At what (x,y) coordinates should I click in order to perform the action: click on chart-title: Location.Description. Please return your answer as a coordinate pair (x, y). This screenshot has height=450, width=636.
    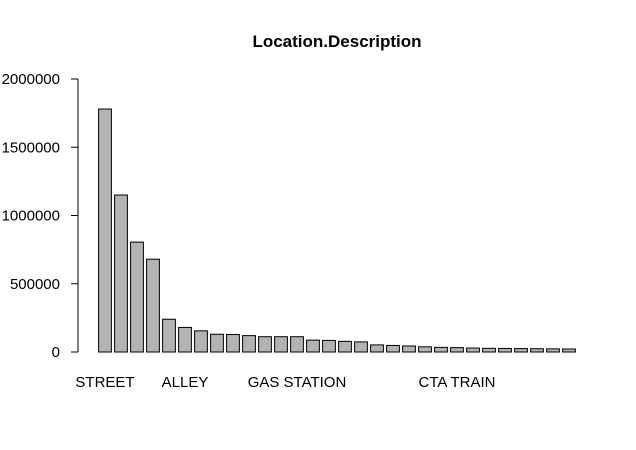
    Looking at the image, I should click on (336, 41).